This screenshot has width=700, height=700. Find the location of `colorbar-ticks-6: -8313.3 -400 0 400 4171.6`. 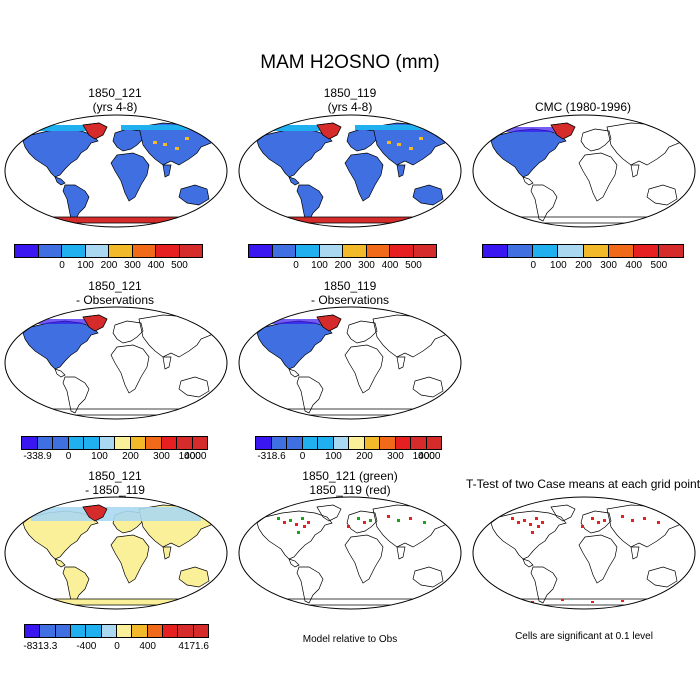

colorbar-ticks-6: -8313.3 -400 0 400 4171.6 is located at coordinates (116, 647).